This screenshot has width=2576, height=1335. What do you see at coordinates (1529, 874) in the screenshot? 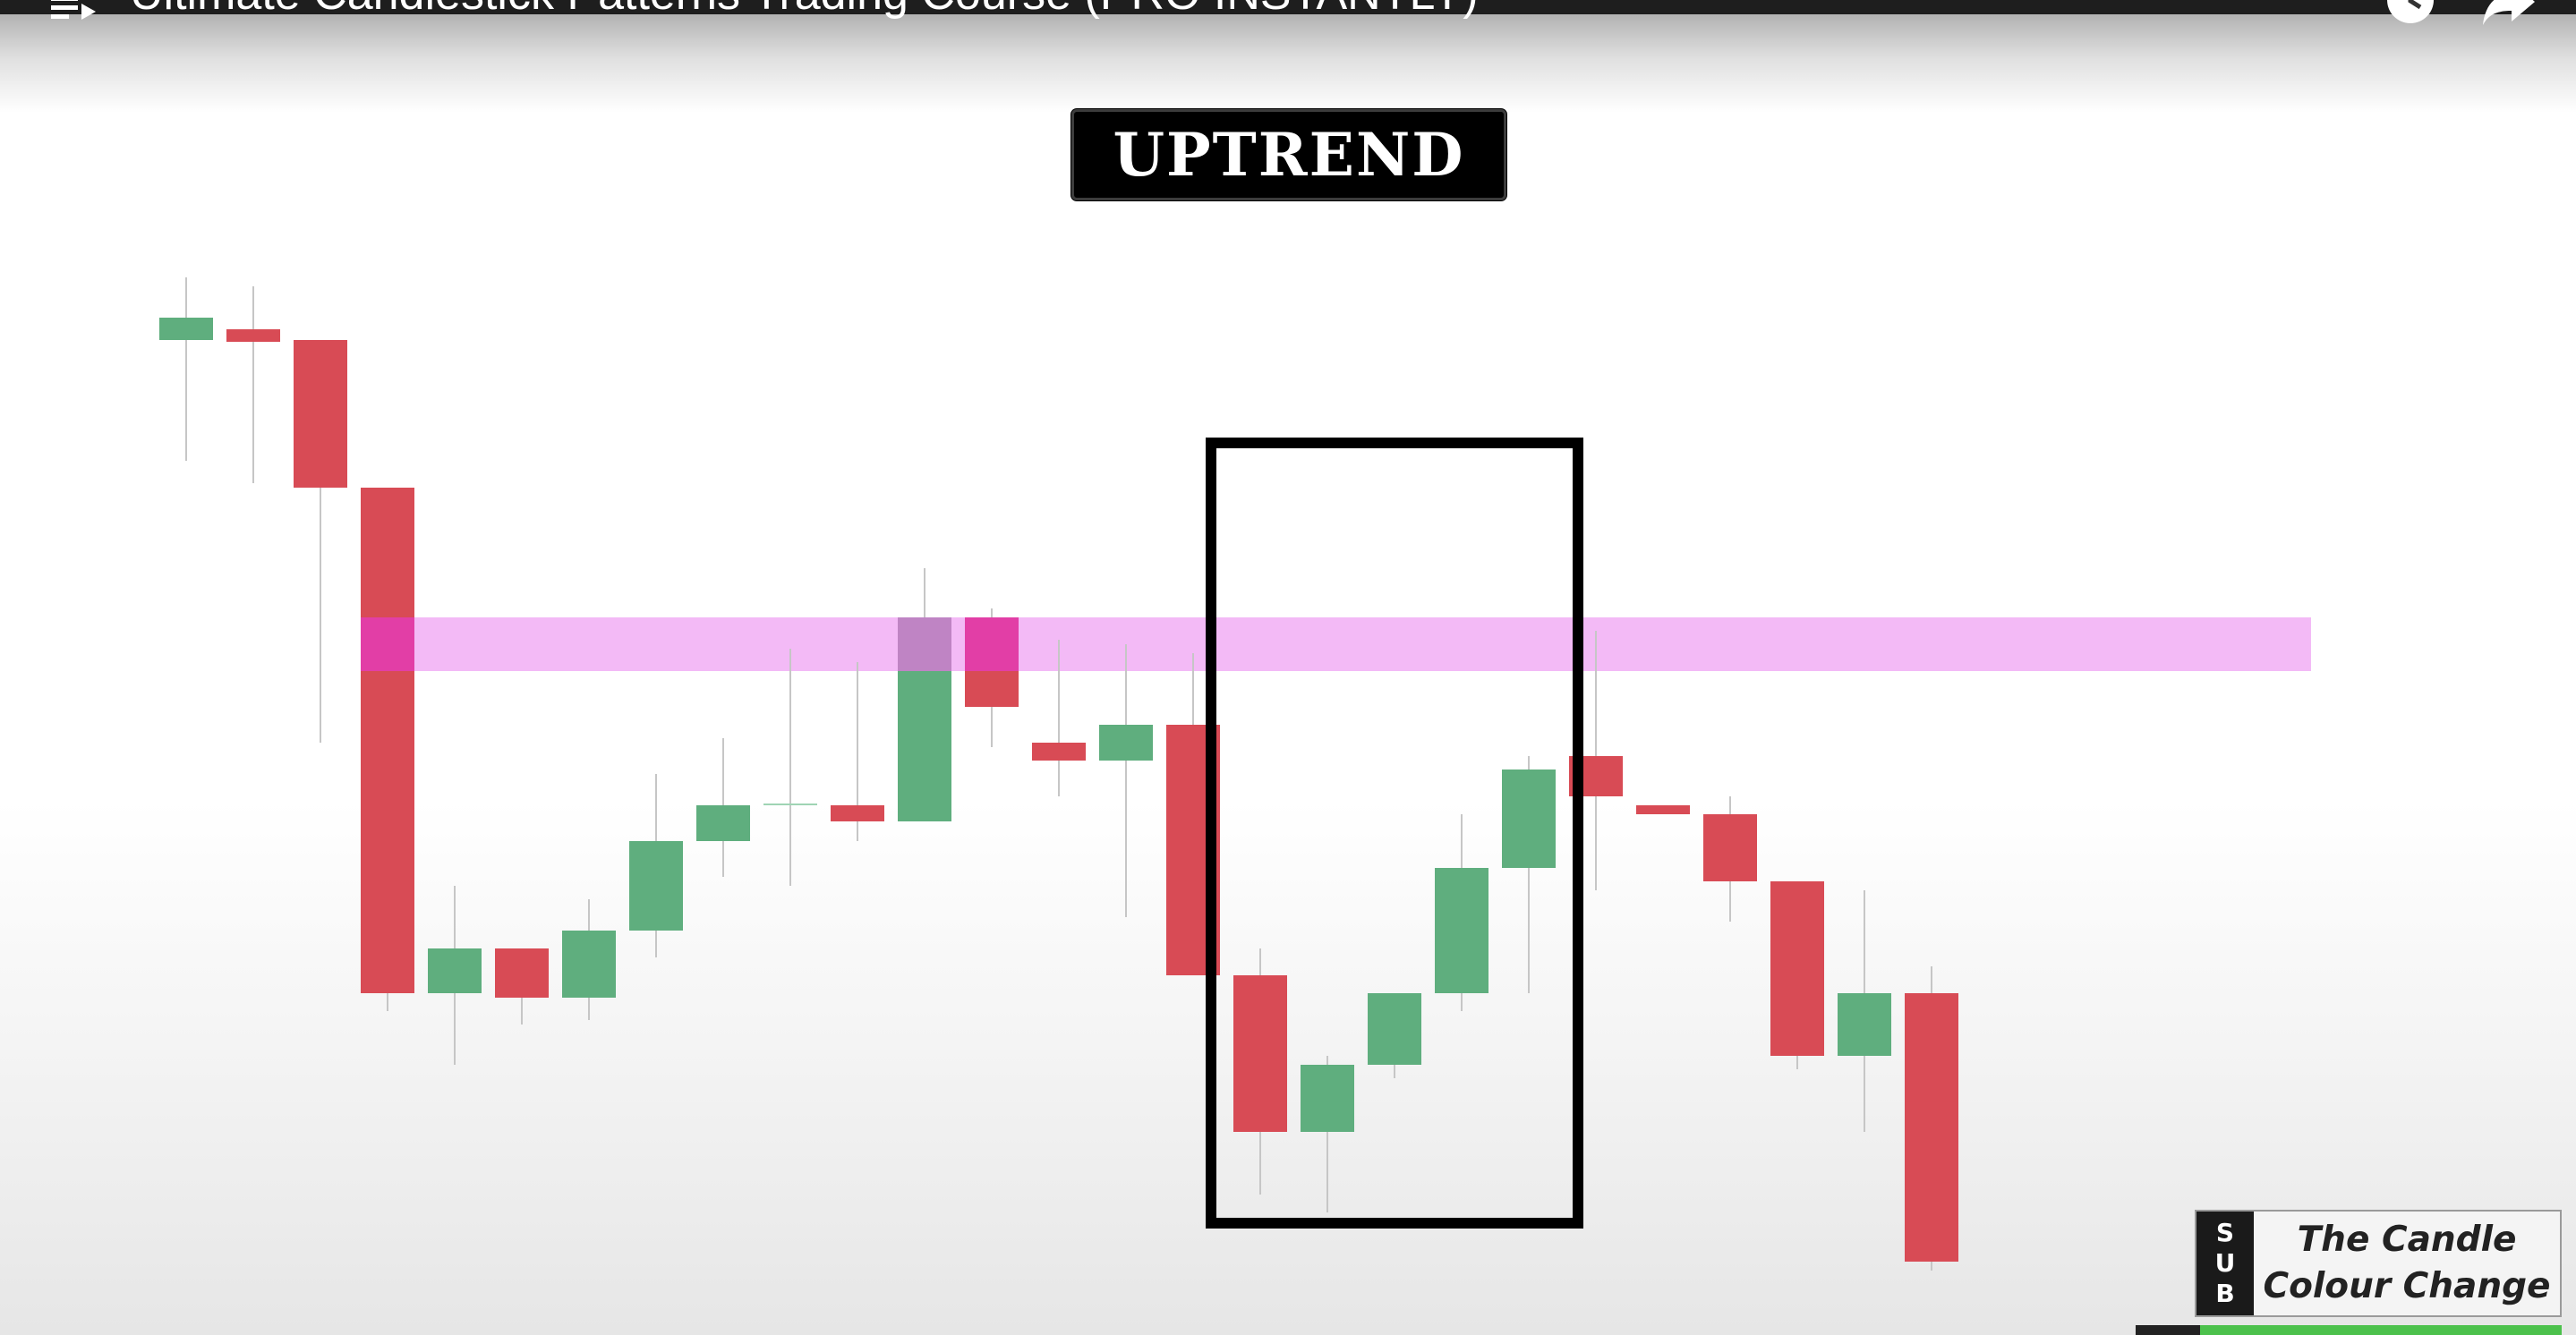
I see `candle-21-bullish` at bounding box center [1529, 874].